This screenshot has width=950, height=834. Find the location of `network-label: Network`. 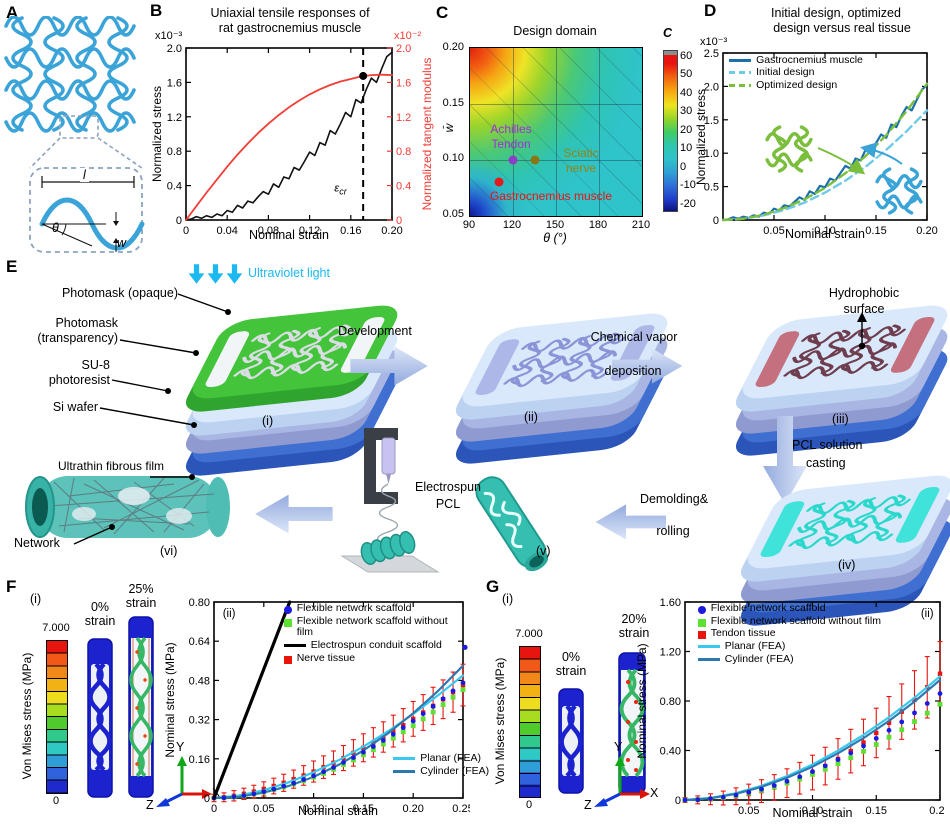

network-label: Network is located at coordinates (37, 543).